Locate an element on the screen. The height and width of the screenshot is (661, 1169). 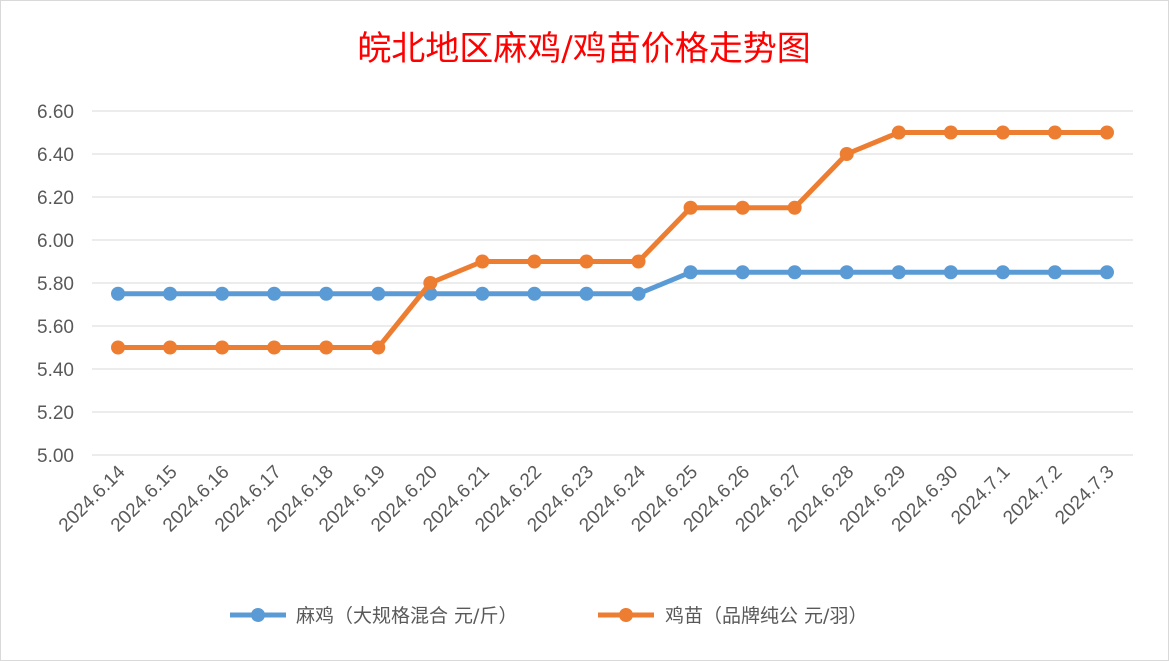
chart-title: 皖北地区麻鸡/鸡苗价格走势图 is located at coordinates (583, 49).